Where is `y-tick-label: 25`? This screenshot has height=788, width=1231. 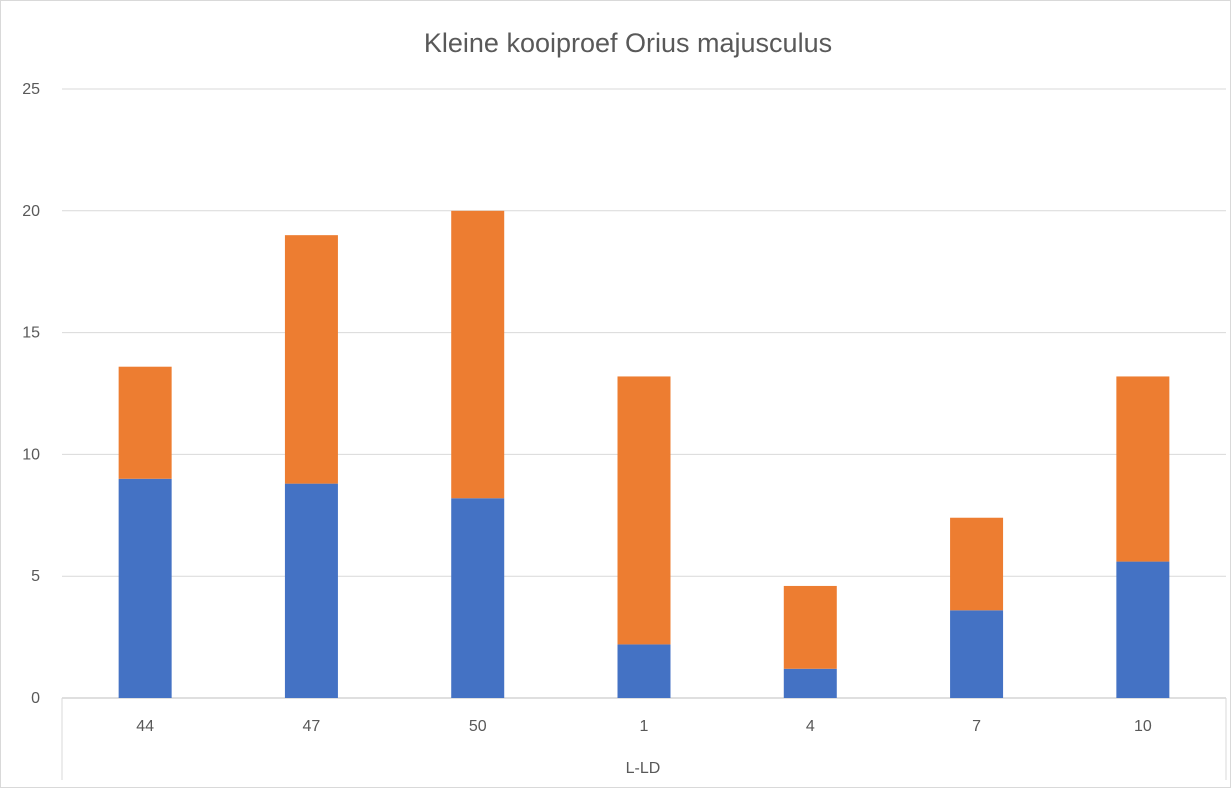
y-tick-label: 25 is located at coordinates (31, 89).